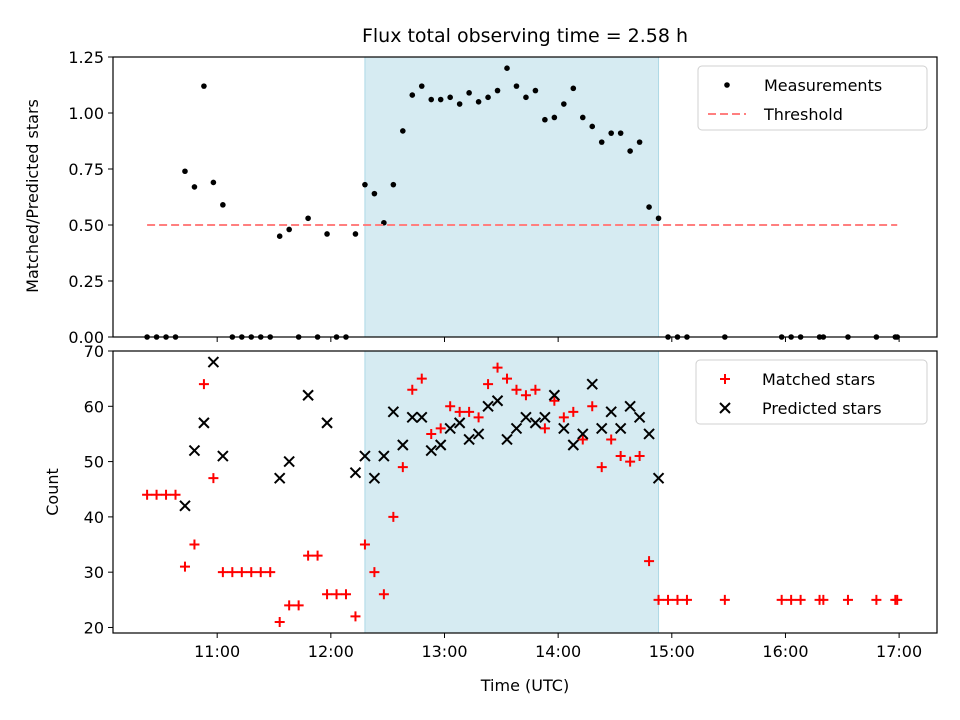  Describe the element at coordinates (86, 57) in the screenshot. I see `y-tick-label: 1.25` at that location.